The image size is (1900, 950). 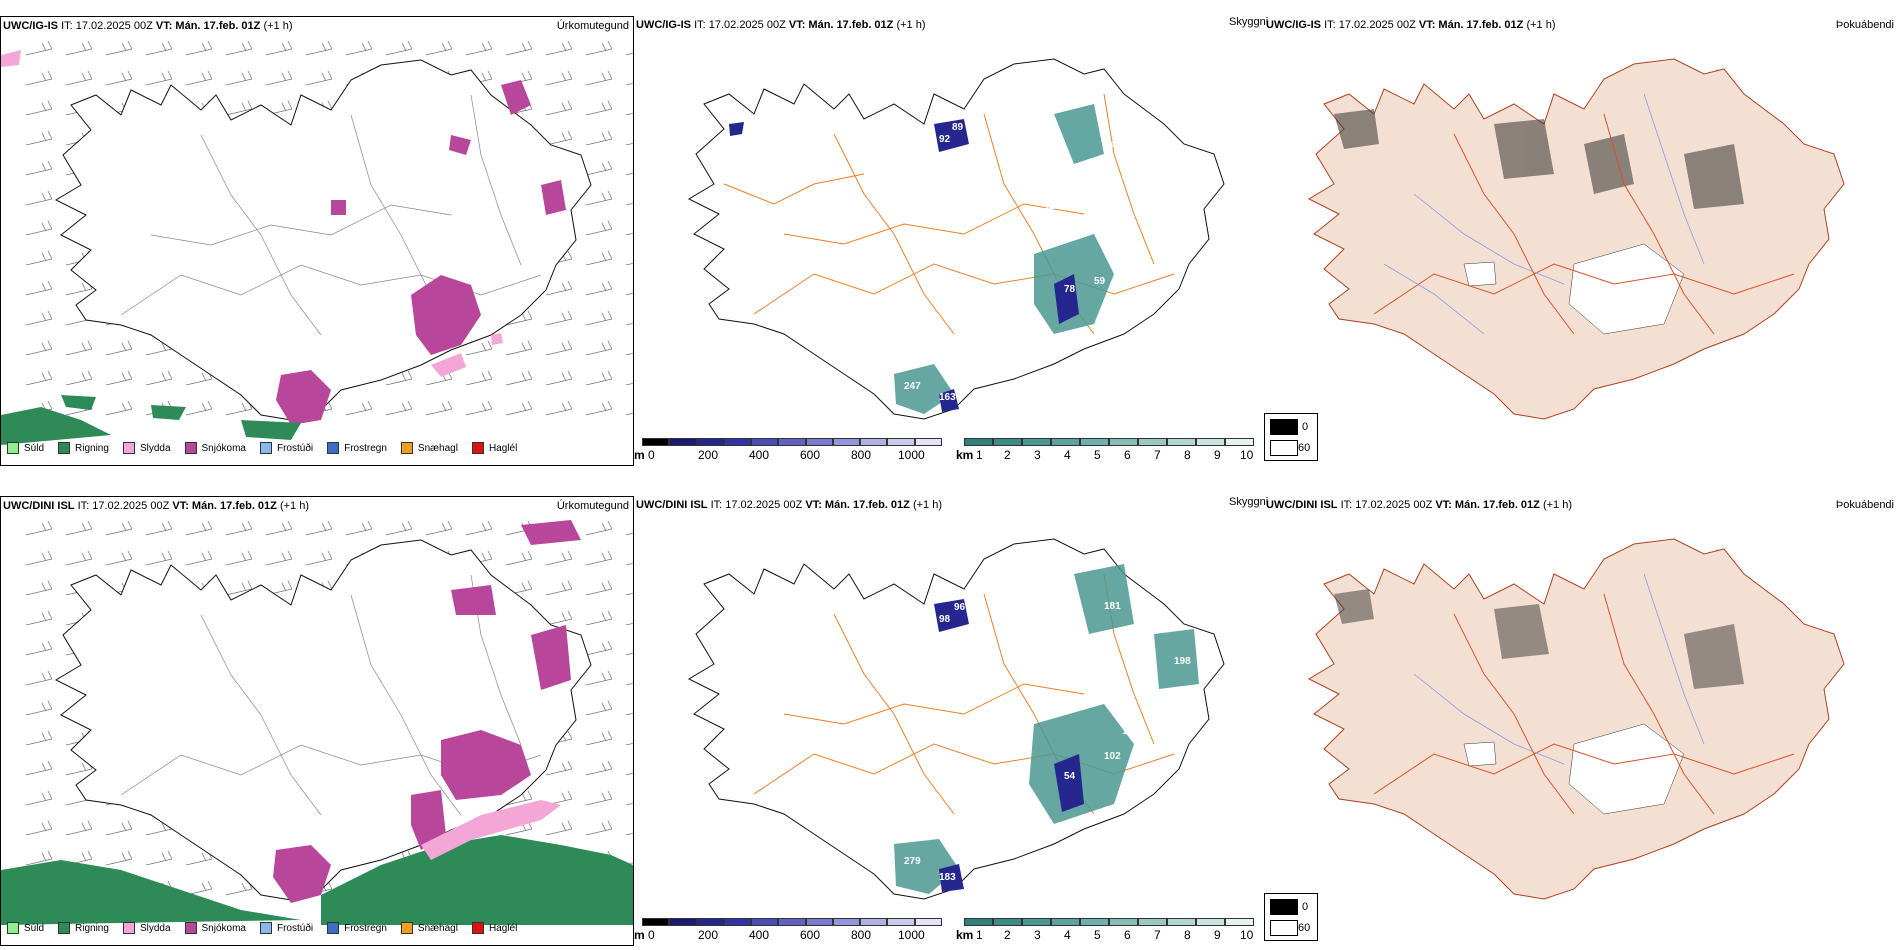 What do you see at coordinates (810, 935) in the screenshot?
I see `ceiling-tick: 600` at bounding box center [810, 935].